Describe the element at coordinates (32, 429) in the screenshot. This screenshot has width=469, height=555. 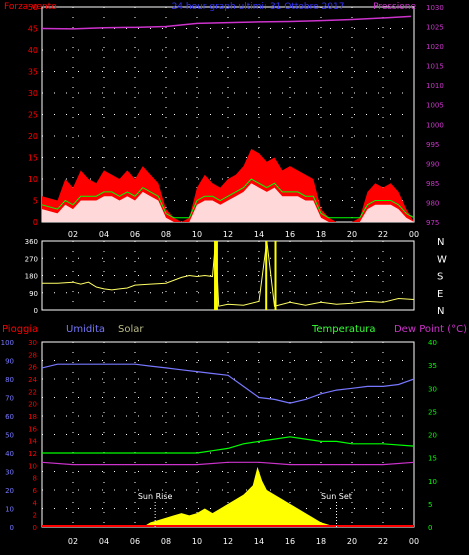
I see `rain-tick-label: 16` at that location.